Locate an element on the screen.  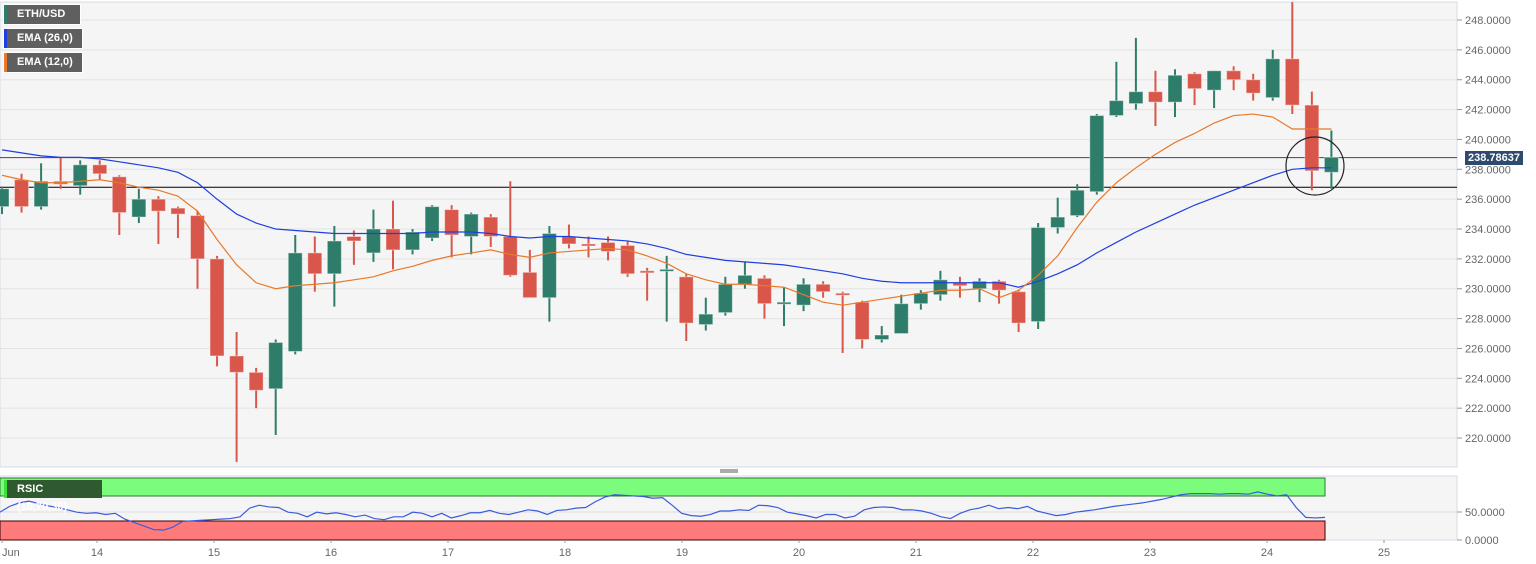
x-tick-label: 14 is located at coordinates (97, 553).